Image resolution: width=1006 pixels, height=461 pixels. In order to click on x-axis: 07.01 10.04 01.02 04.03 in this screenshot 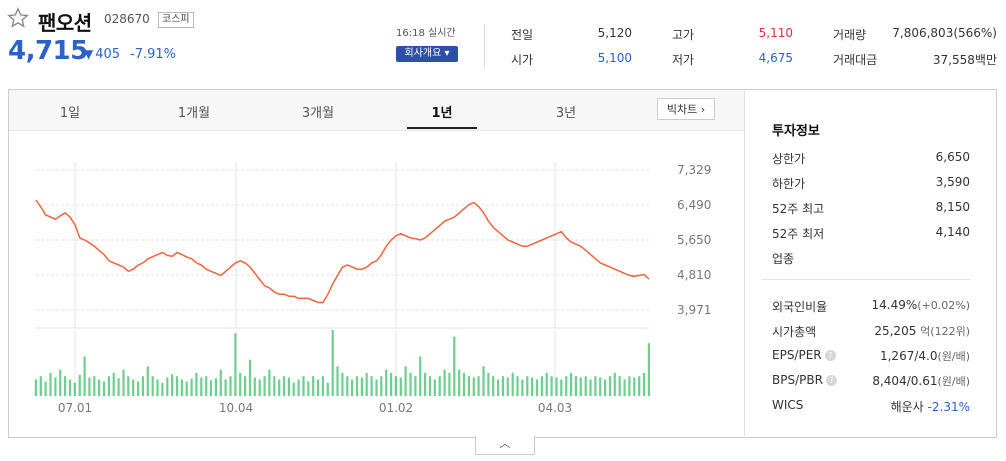, I will do `click(315, 408)`.